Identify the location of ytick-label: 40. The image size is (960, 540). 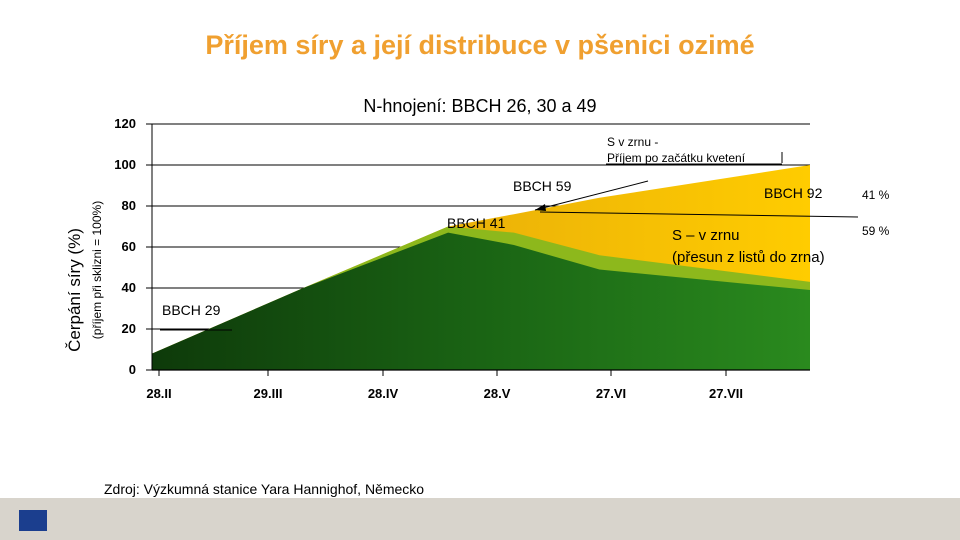
(129, 287).